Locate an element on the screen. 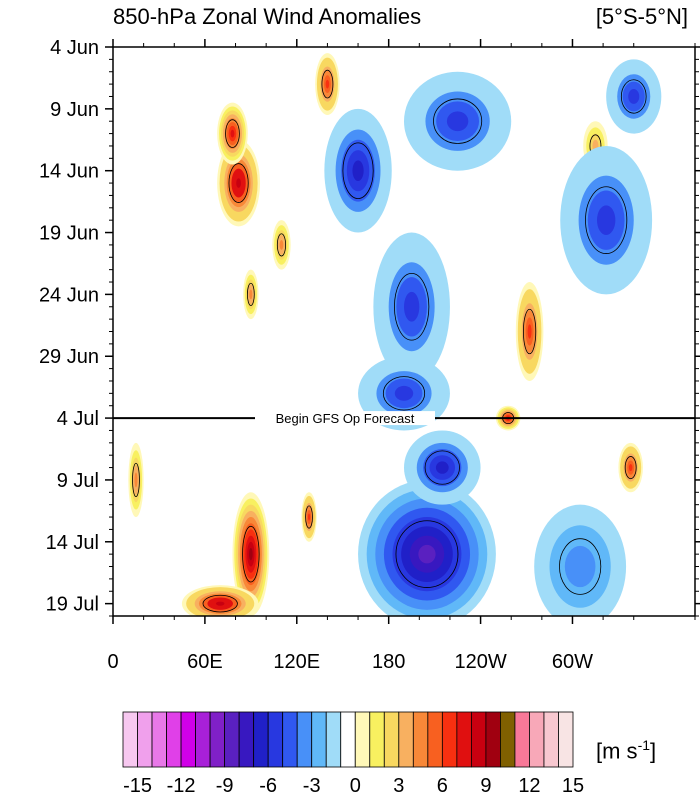 The width and height of the screenshot is (700, 800). colorbar-tick-label: -6 is located at coordinates (268, 786).